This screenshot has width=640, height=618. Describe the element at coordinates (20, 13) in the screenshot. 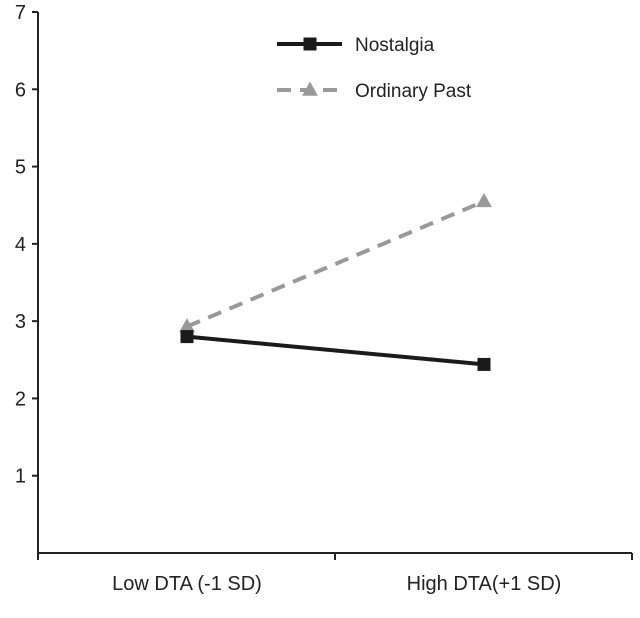

I see `y-tick-label: 7` at that location.